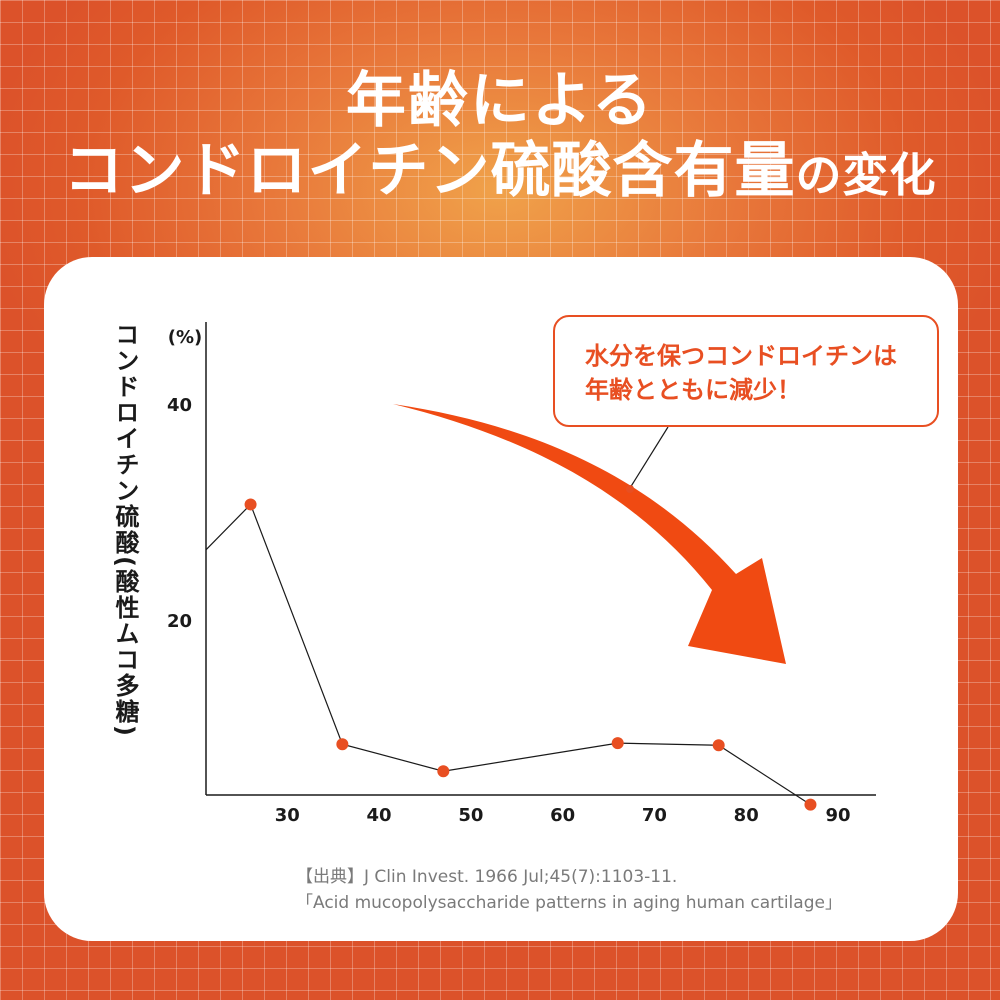 The width and height of the screenshot is (1000, 1000). Describe the element at coordinates (837, 815) in the screenshot. I see `x-tick-label: 90` at that location.